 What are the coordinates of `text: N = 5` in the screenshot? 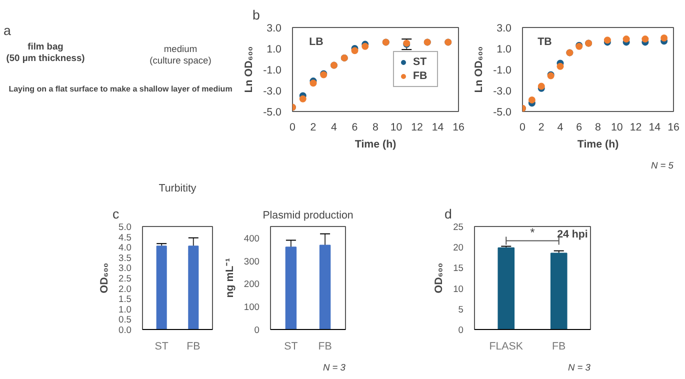 It's located at (662, 165).